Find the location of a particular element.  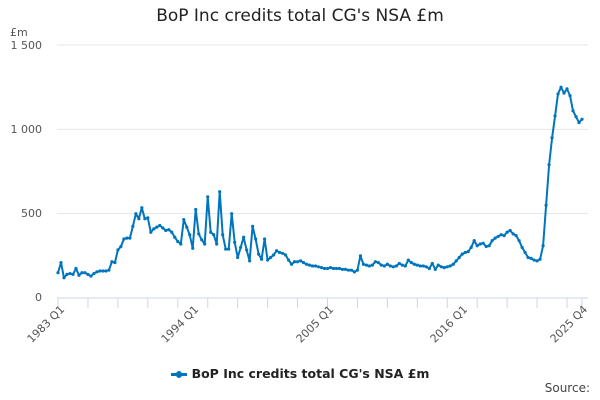

legend-label: BoP Inc credits total CG's NSA £m is located at coordinates (310, 373).